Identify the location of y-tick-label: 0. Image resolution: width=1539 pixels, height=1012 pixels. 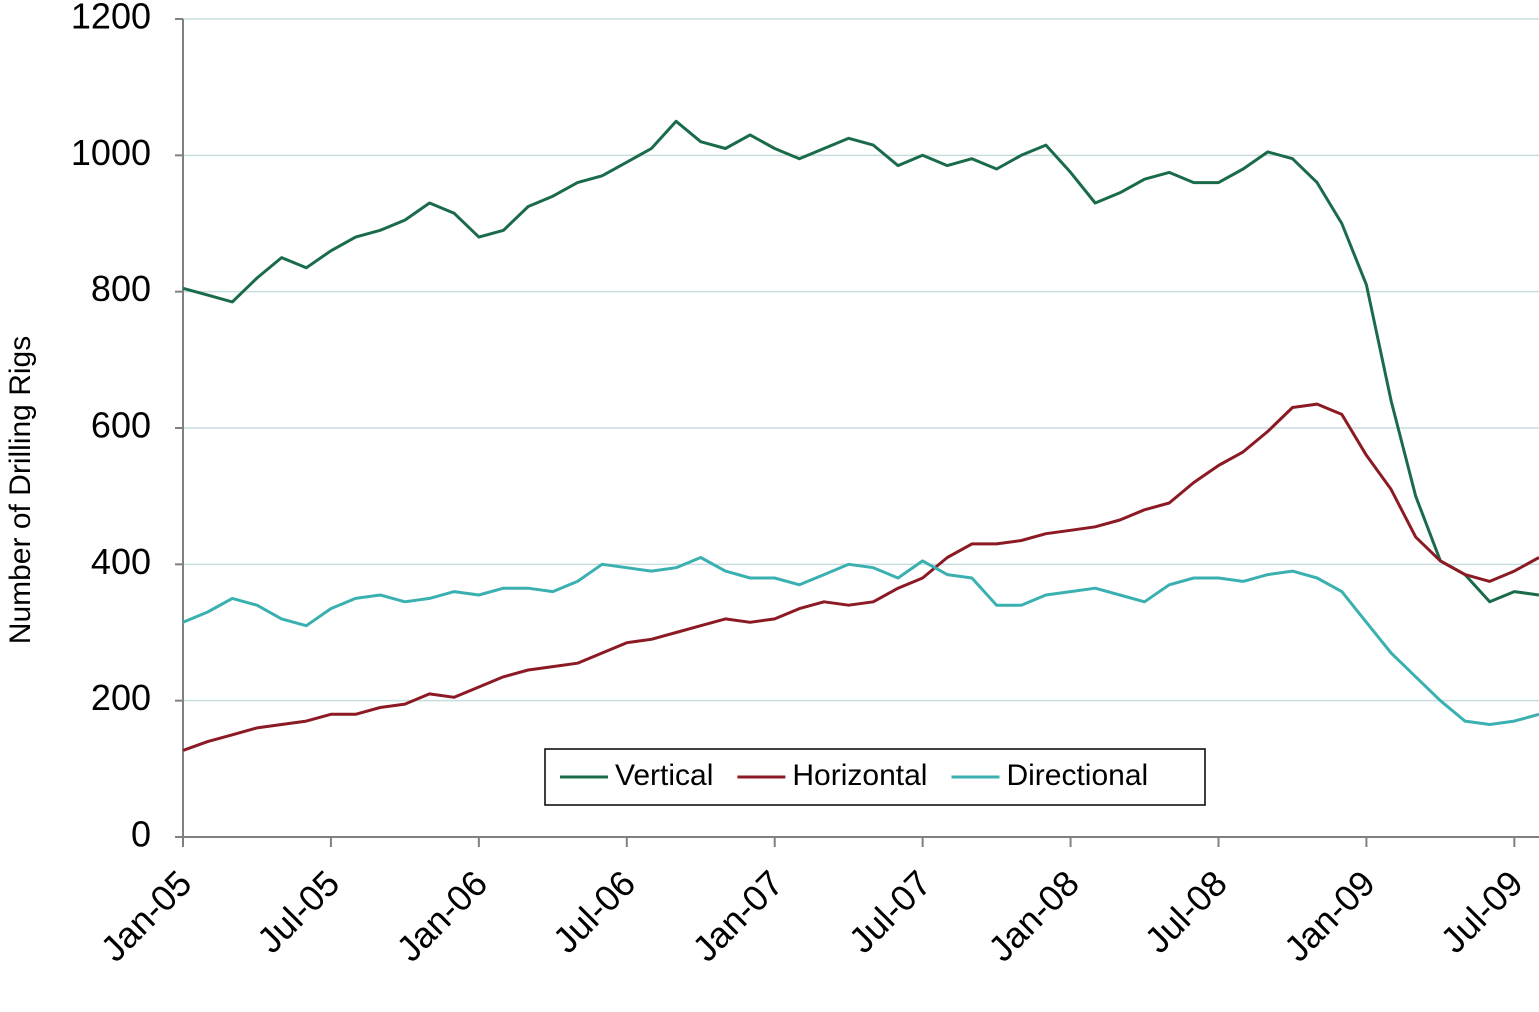
(141, 834).